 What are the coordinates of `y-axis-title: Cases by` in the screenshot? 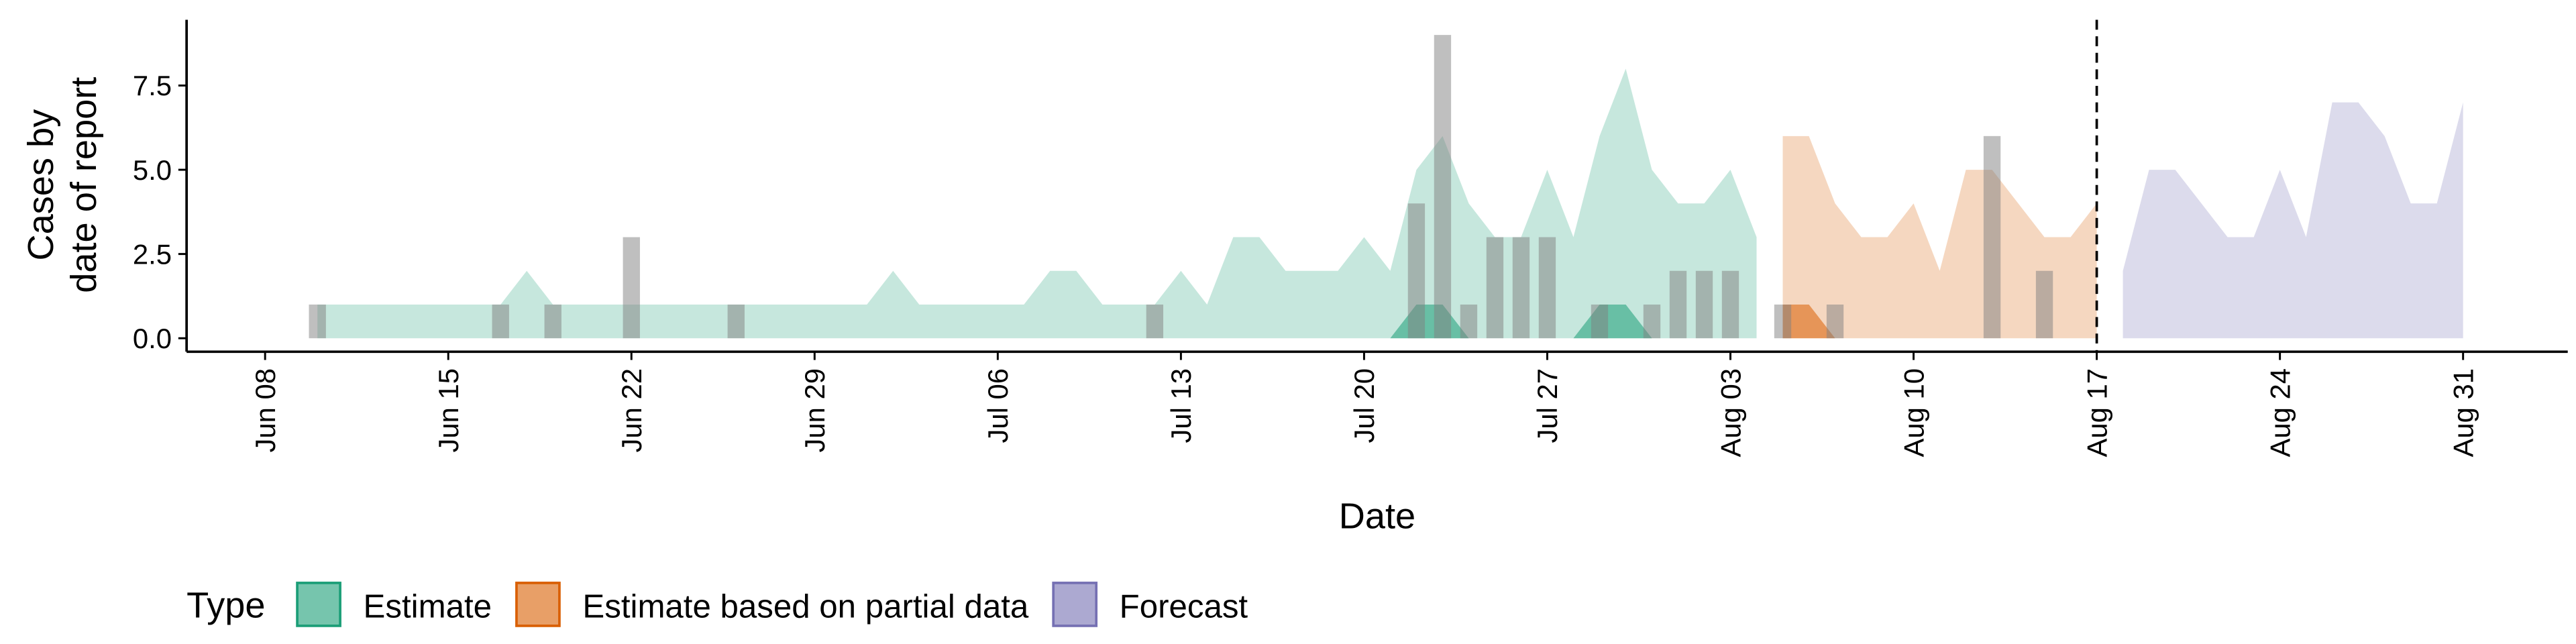 It's located at (41, 185).